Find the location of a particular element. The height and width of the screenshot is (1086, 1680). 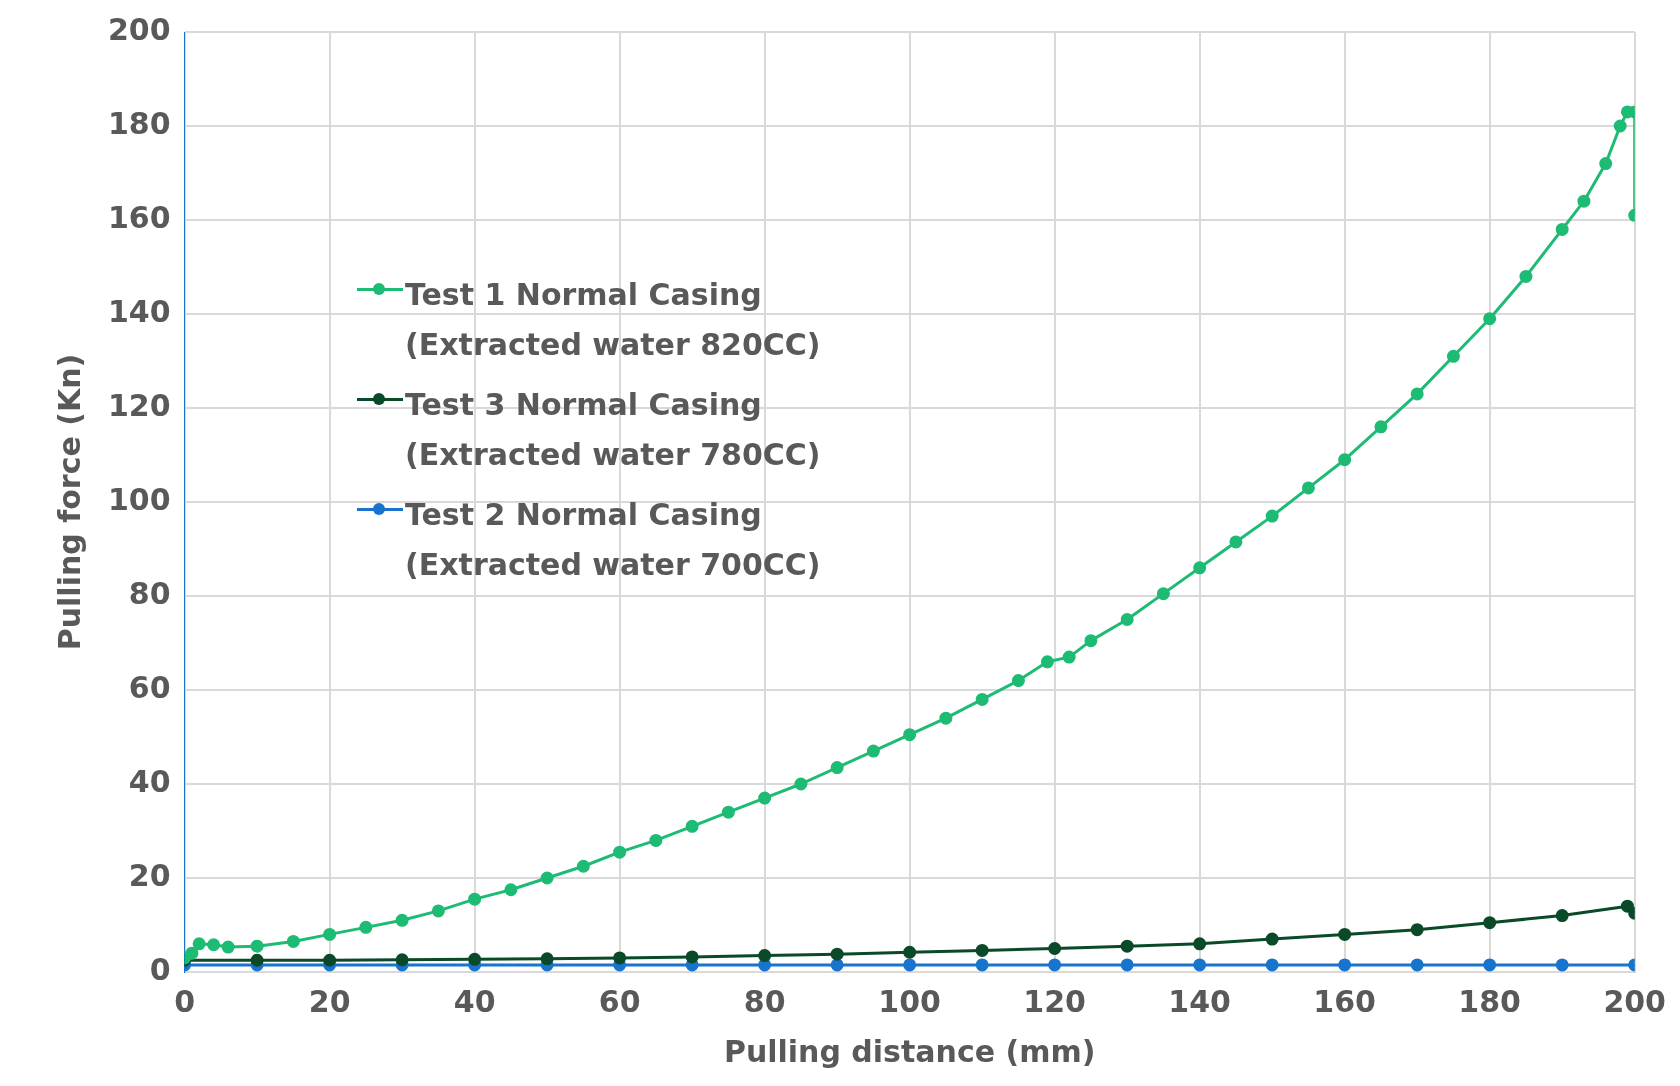

x-tick-label: 140 is located at coordinates (1199, 1001).